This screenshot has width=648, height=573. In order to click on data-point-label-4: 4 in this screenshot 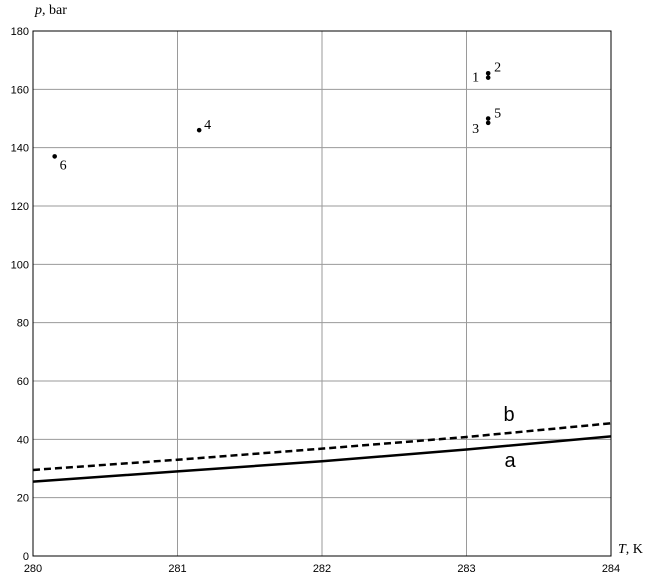, I will do `click(207, 125)`.